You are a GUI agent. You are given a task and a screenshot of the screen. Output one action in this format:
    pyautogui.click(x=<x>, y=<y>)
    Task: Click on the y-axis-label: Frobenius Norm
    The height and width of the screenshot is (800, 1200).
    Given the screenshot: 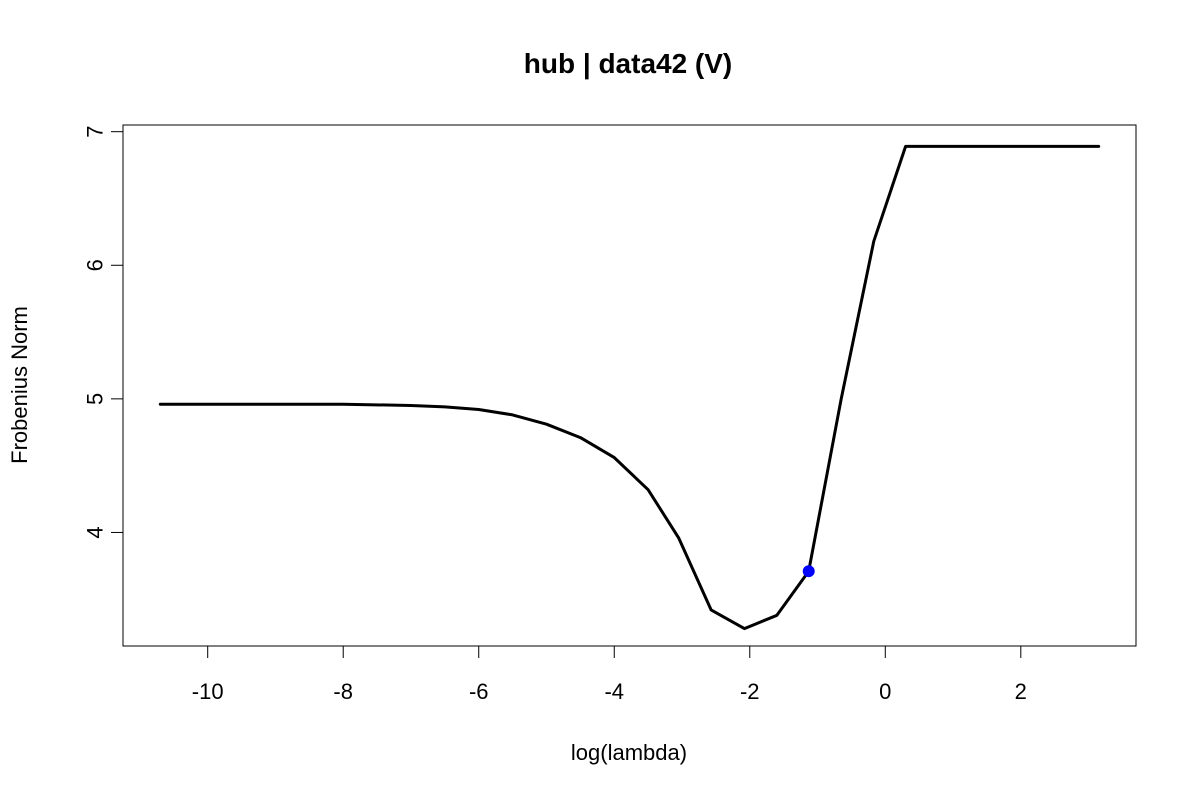 What is the action you would take?
    pyautogui.click(x=19, y=385)
    